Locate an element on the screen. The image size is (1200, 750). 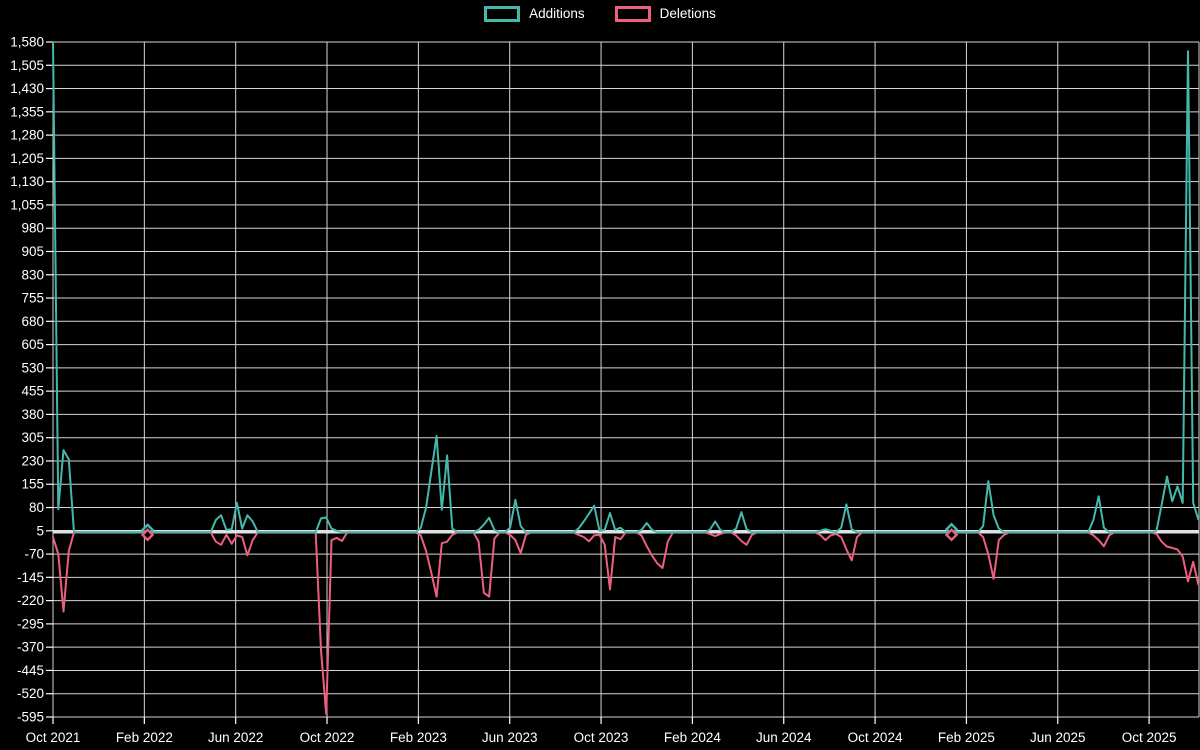
svg-text: 1,055 is located at coordinates (27, 204).